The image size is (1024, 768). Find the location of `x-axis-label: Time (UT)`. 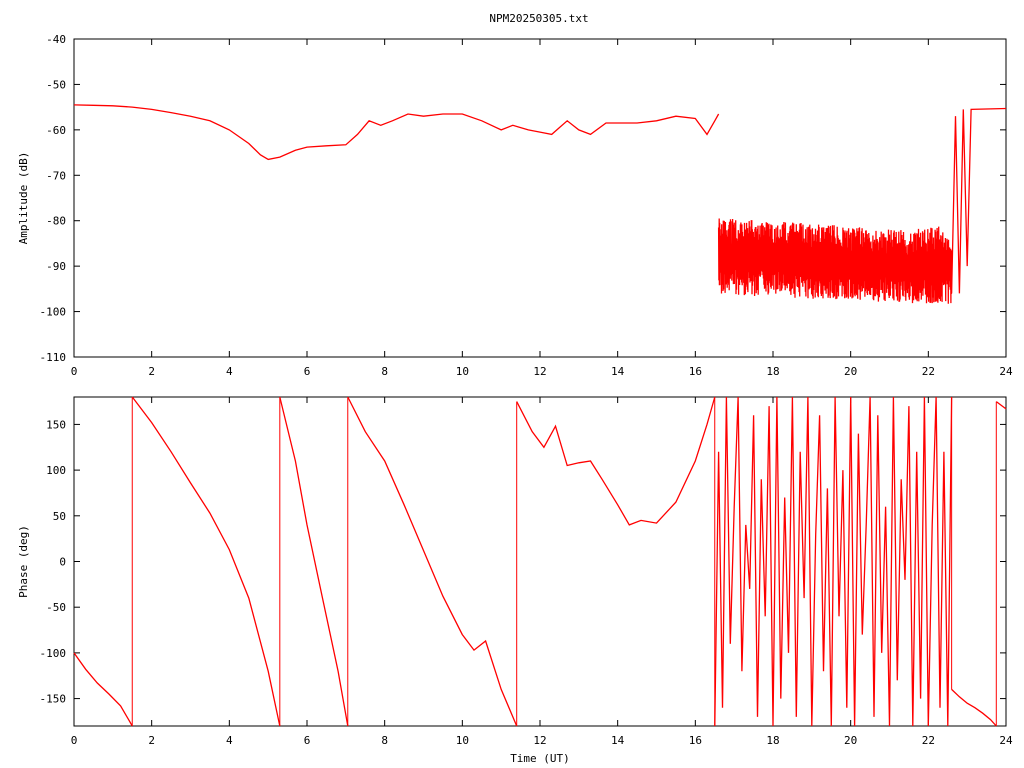

x-axis-label: Time (UT) is located at coordinates (540, 758).